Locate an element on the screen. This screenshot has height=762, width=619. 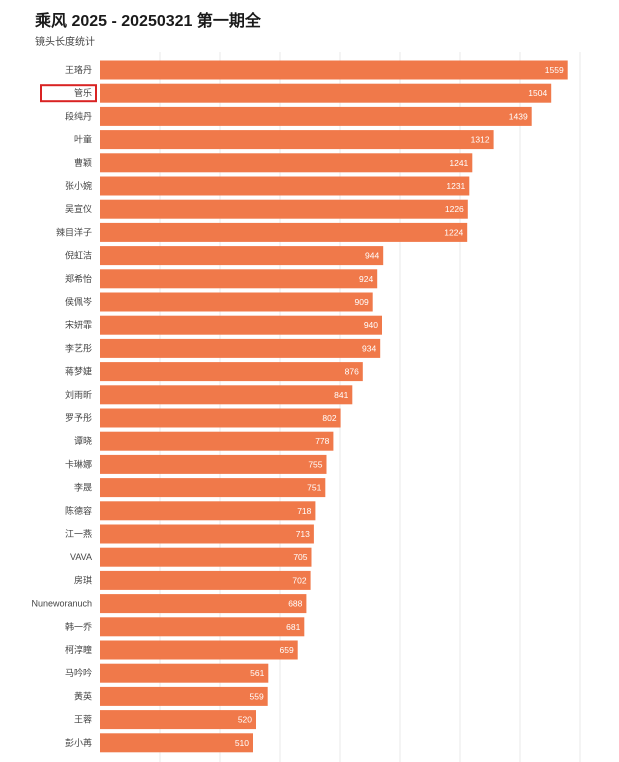
category-label: 黄英 is located at coordinates (83, 695).